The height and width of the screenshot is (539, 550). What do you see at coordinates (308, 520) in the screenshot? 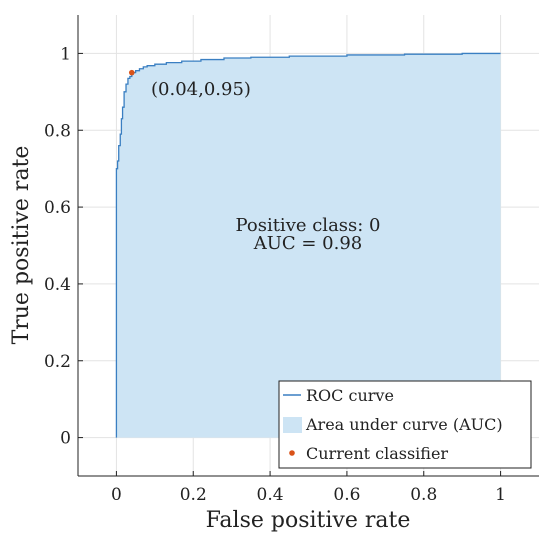
I see `x-axis-label: False positive rate` at bounding box center [308, 520].